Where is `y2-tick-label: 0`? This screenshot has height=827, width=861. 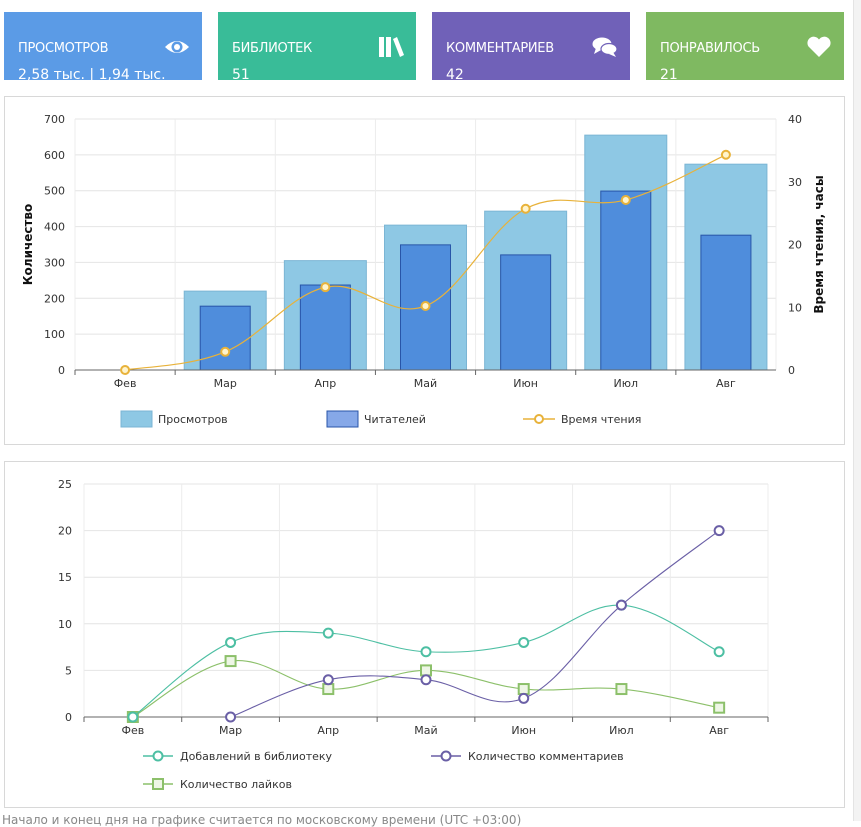
y2-tick-label: 0 is located at coordinates (791, 370).